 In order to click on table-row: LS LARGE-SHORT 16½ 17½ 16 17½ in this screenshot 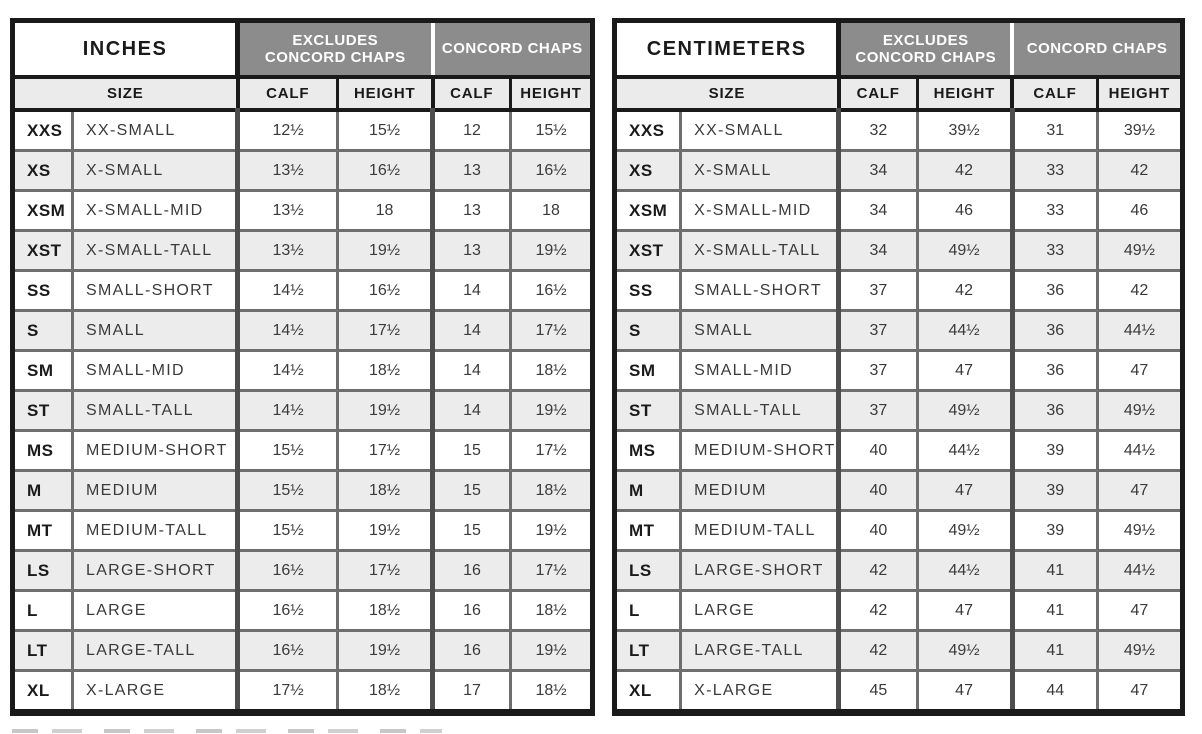, I will do `click(302, 570)`.